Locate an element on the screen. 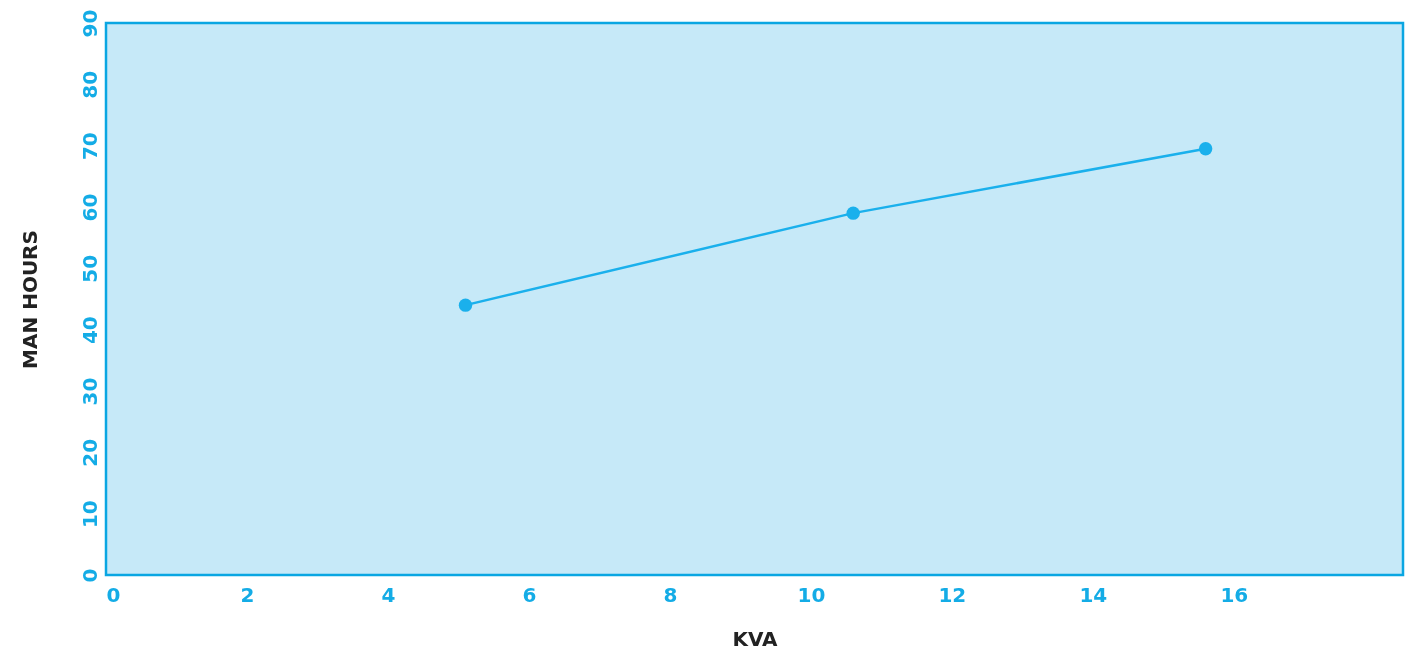 The width and height of the screenshot is (1407, 666). x-tick-label: 12 is located at coordinates (952, 594).